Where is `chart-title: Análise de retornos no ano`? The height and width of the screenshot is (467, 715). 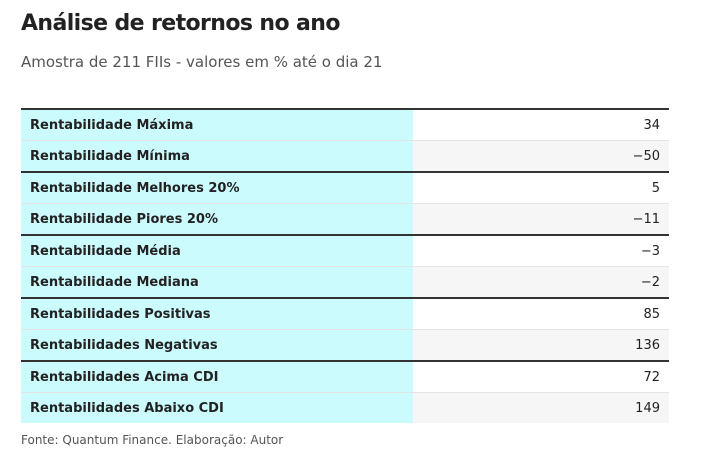
chart-title: Análise de retornos no ano is located at coordinates (180, 23).